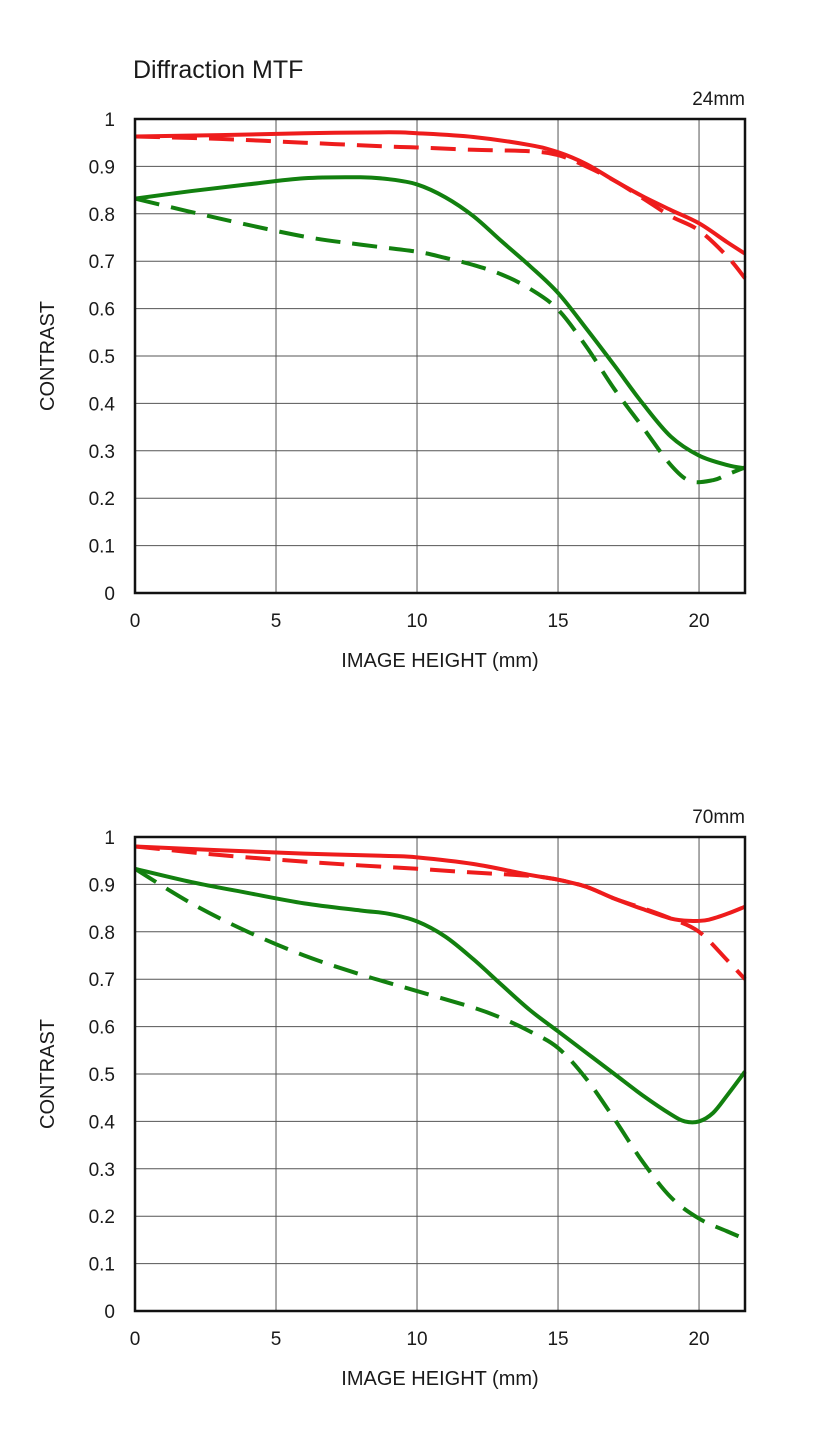  Describe the element at coordinates (441, 995) in the screenshot. I see `series-line-green-solid` at that location.